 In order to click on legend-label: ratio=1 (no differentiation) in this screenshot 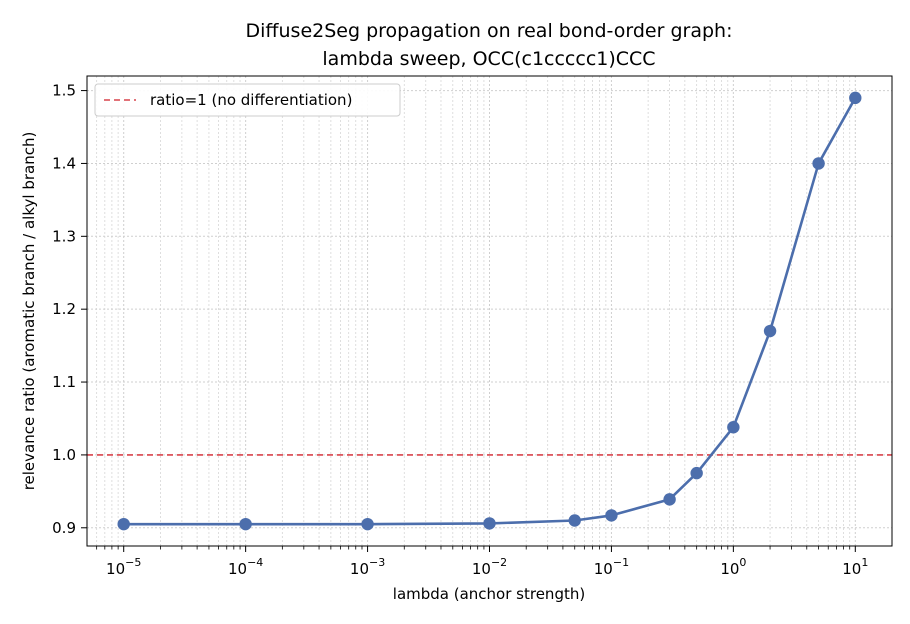, I will do `click(251, 100)`.